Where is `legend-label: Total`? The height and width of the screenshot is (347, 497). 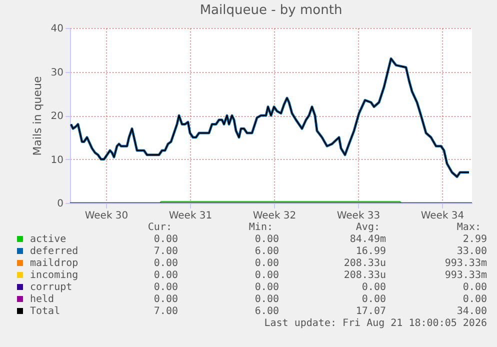 legend-label: Total is located at coordinates (45, 311).